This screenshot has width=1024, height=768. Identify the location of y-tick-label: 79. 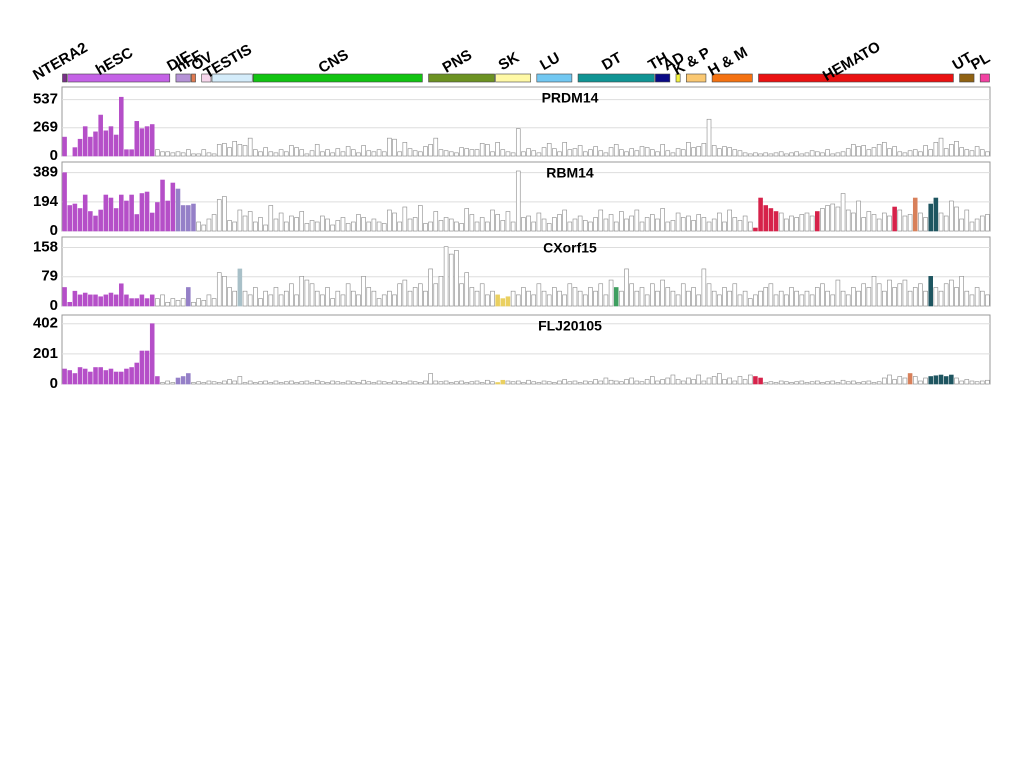
(49, 276).